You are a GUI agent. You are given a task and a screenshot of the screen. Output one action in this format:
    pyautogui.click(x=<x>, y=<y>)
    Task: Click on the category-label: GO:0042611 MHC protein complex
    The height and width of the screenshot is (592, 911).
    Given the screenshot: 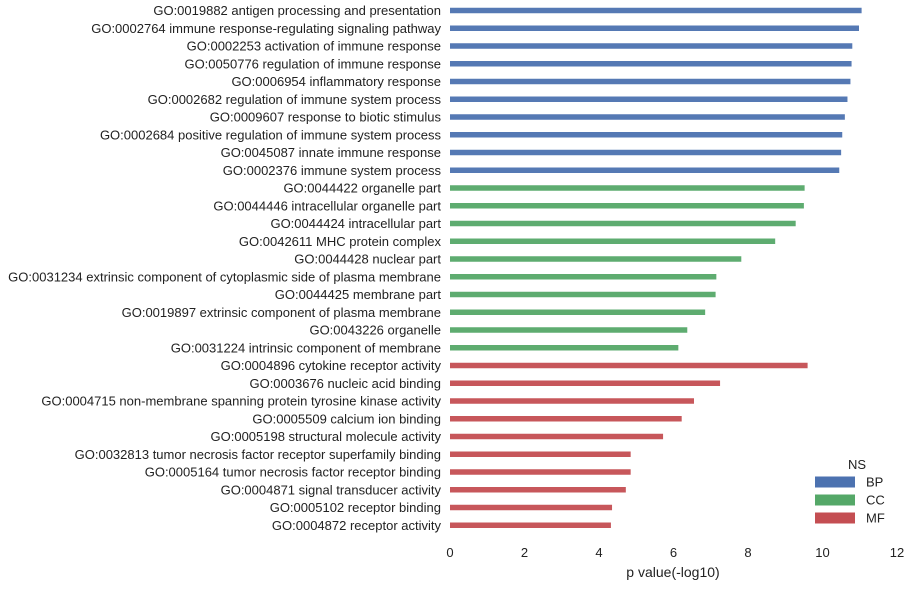 What is the action you would take?
    pyautogui.click(x=340, y=241)
    